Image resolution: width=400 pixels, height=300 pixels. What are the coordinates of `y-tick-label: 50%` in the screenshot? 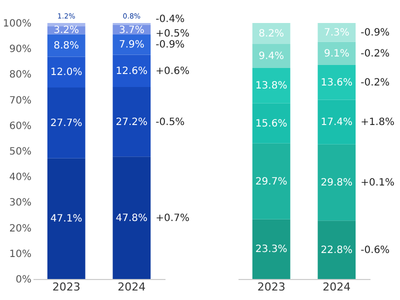 It's located at (20, 152).